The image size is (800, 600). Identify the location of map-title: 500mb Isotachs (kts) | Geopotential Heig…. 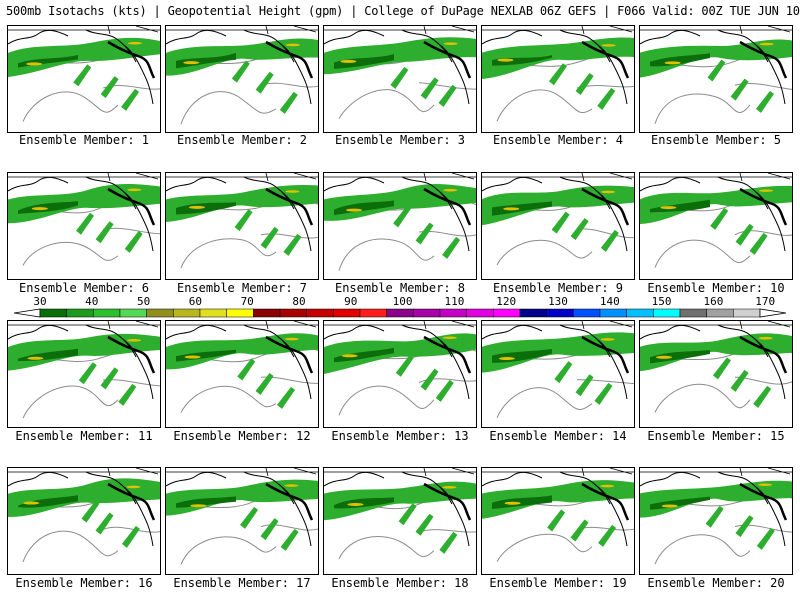
(403, 11).